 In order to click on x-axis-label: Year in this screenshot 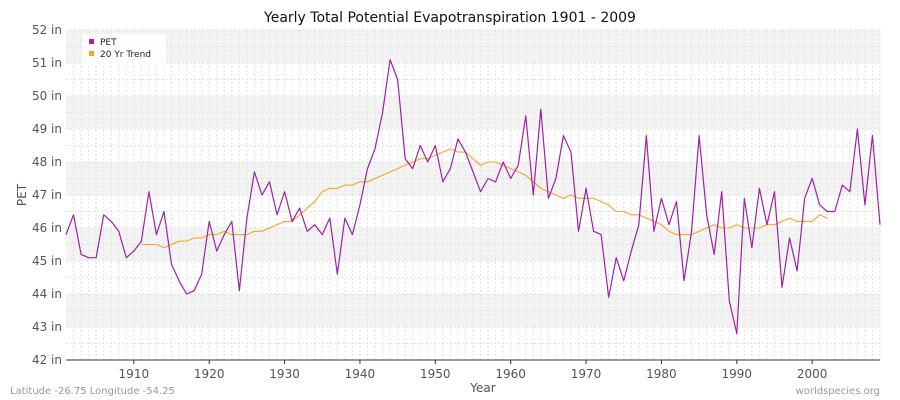, I will do `click(482, 388)`.